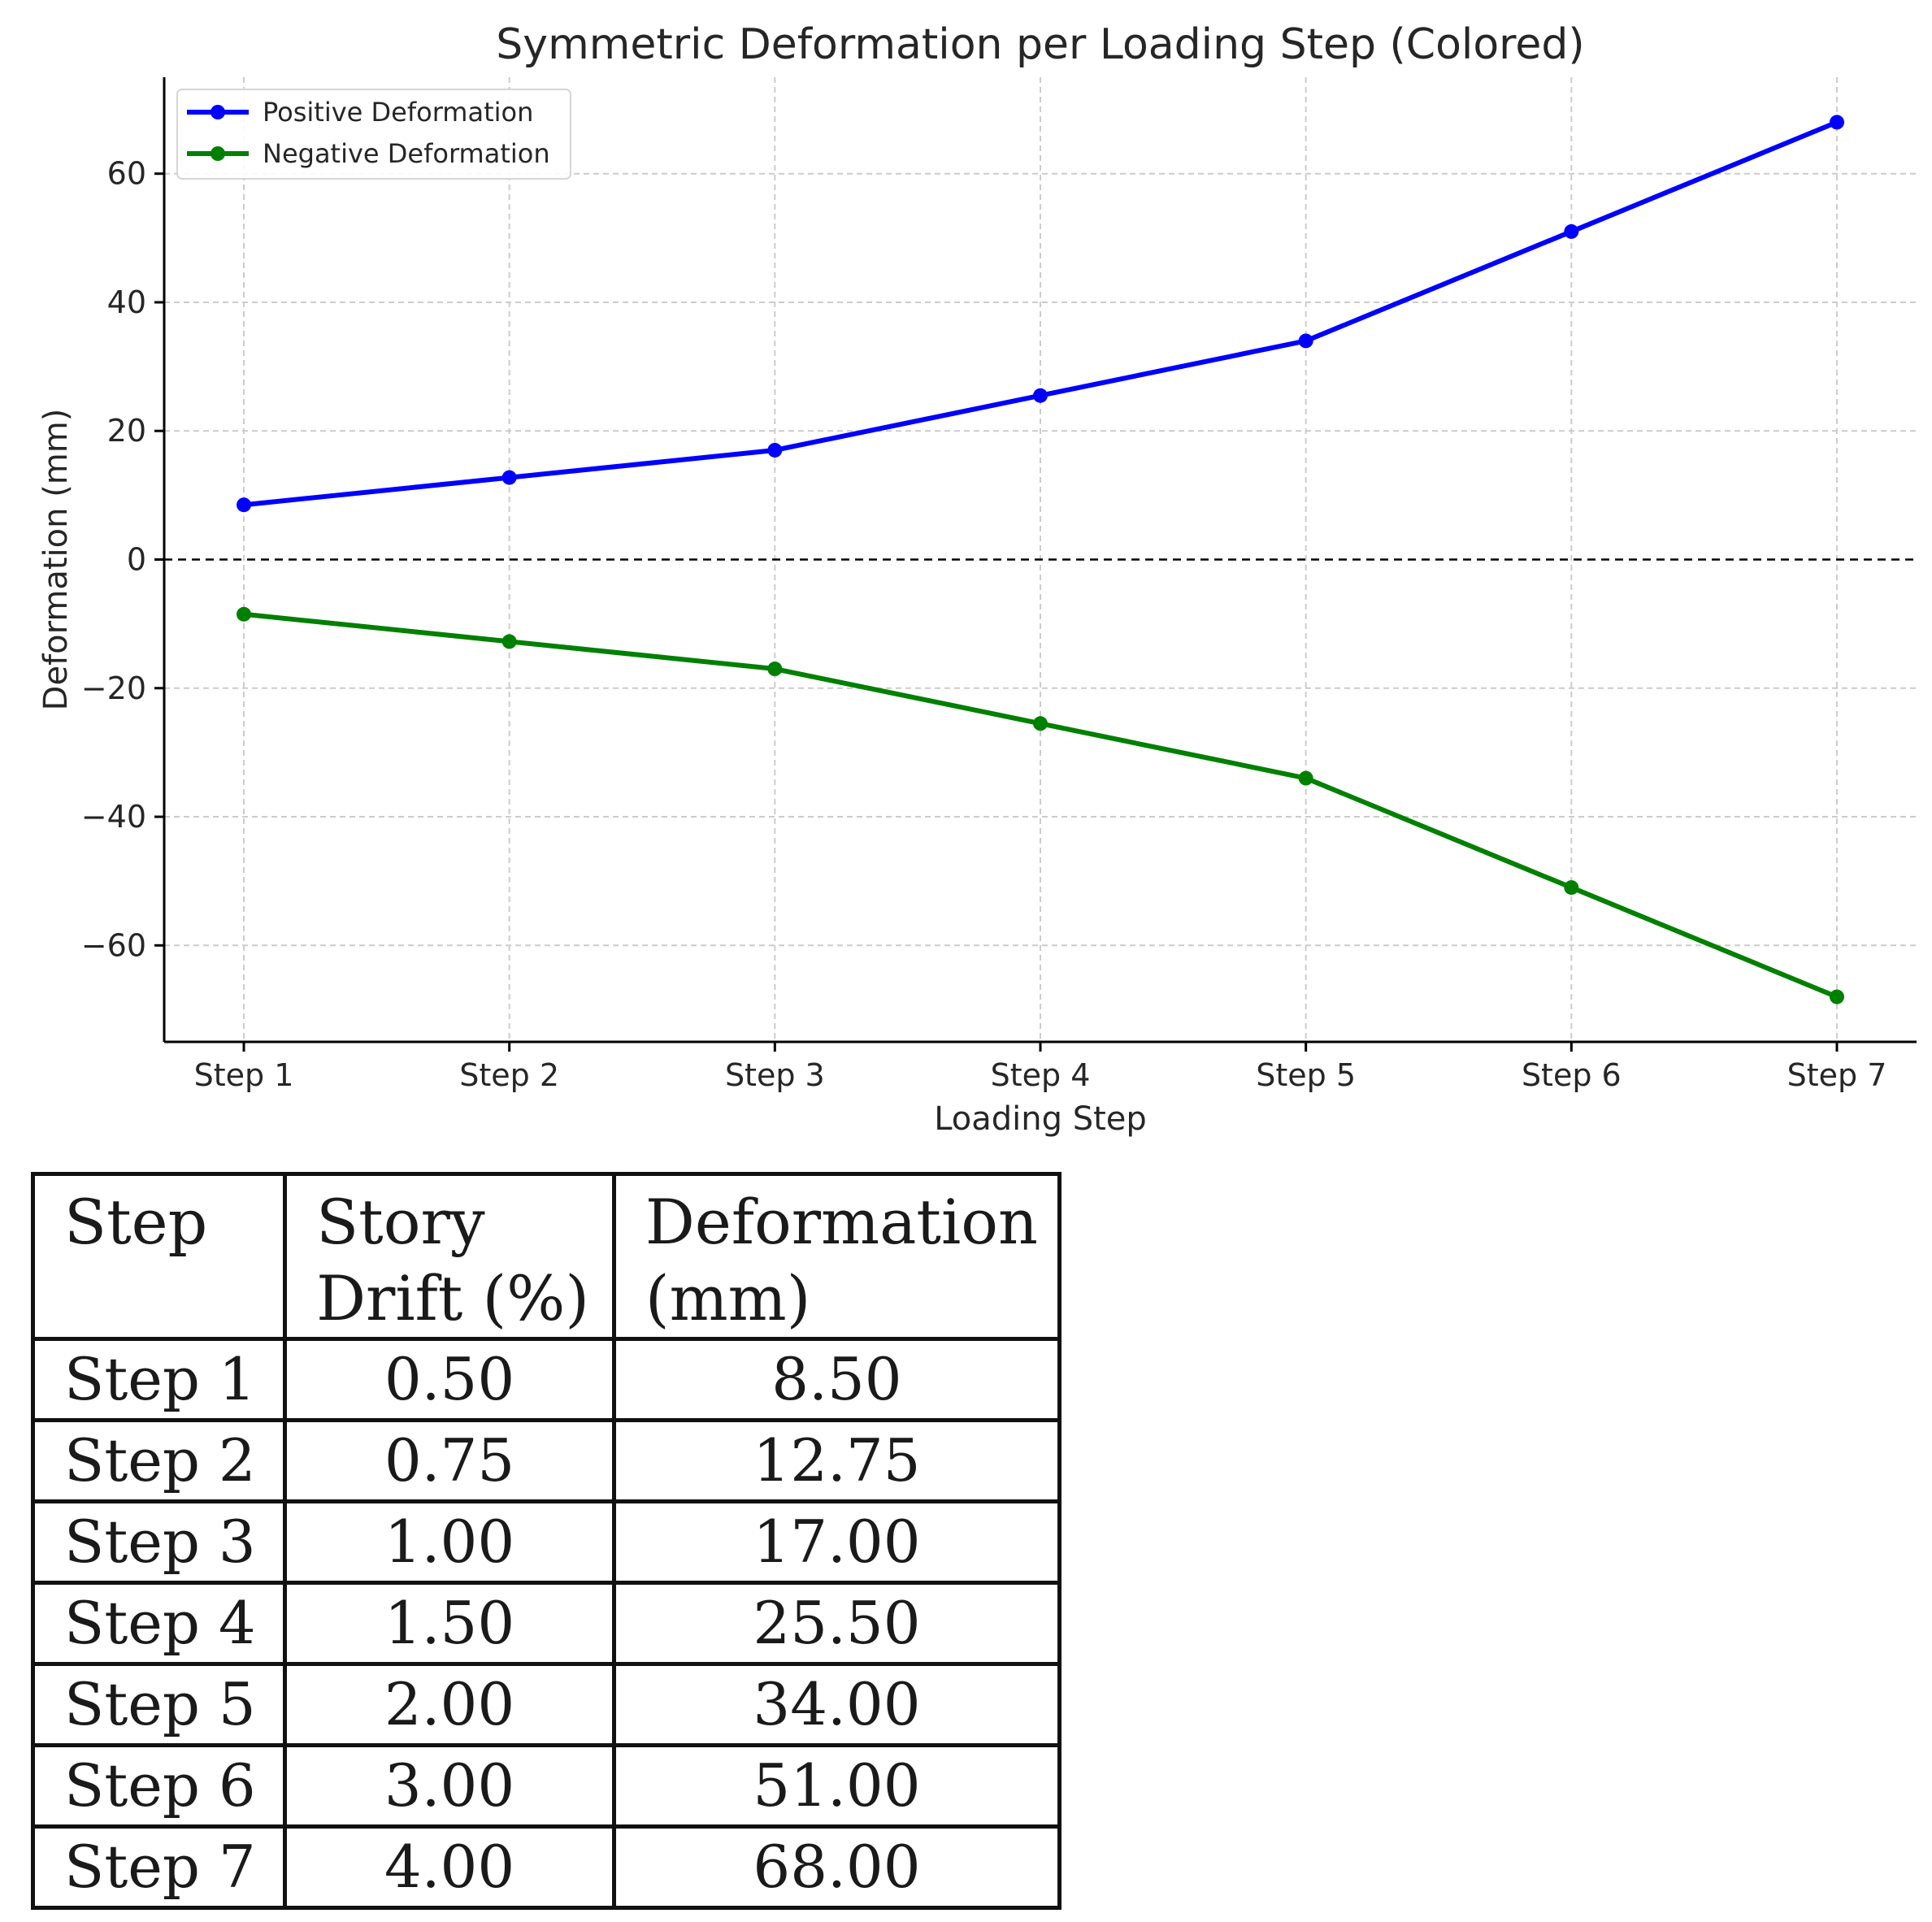 The height and width of the screenshot is (1922, 1932). I want to click on header-step: Step, so click(159, 1256).